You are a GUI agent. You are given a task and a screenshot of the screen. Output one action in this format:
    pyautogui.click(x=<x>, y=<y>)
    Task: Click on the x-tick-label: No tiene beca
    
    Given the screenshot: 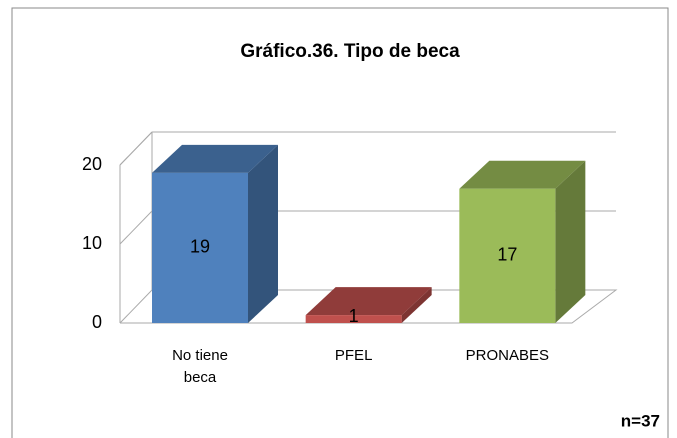 What is the action you would take?
    pyautogui.click(x=200, y=366)
    